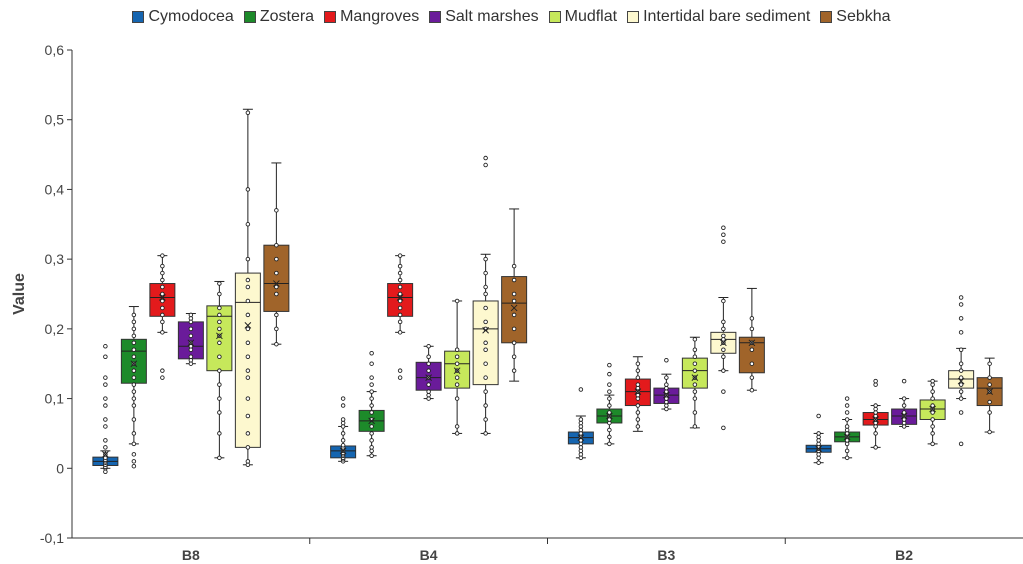 This screenshot has height=564, width=1023. Describe the element at coordinates (718, 17) in the screenshot. I see `legend-item: Intertidal bare sediment` at that location.